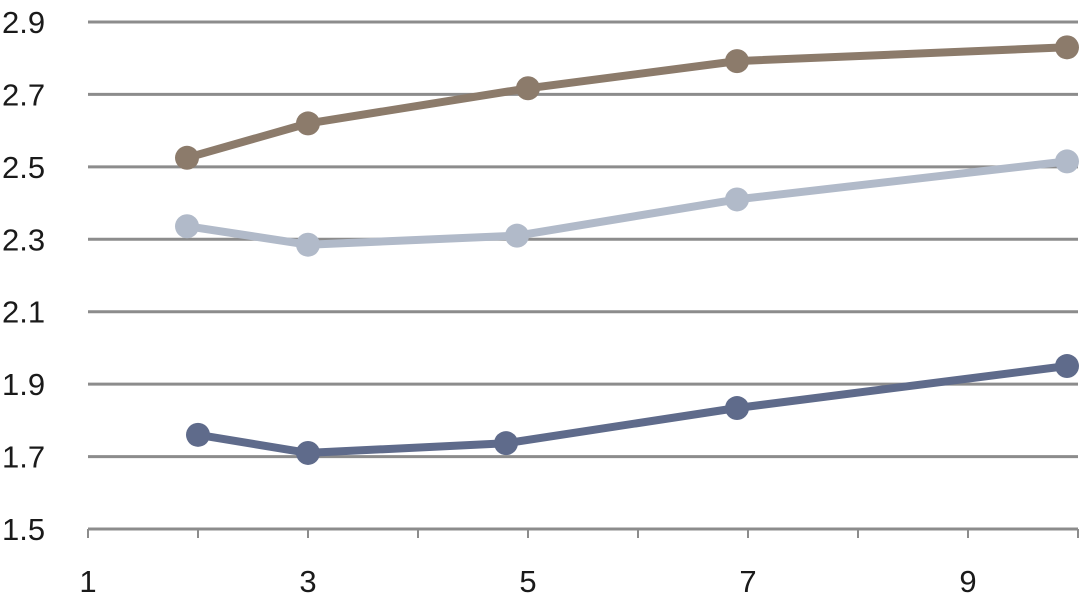  What do you see at coordinates (23, 276) in the screenshot?
I see `y-tick-labels: 2.9 2.7 2.5 2.3 2.1 1.9 1.7 1.5` at bounding box center [23, 276].